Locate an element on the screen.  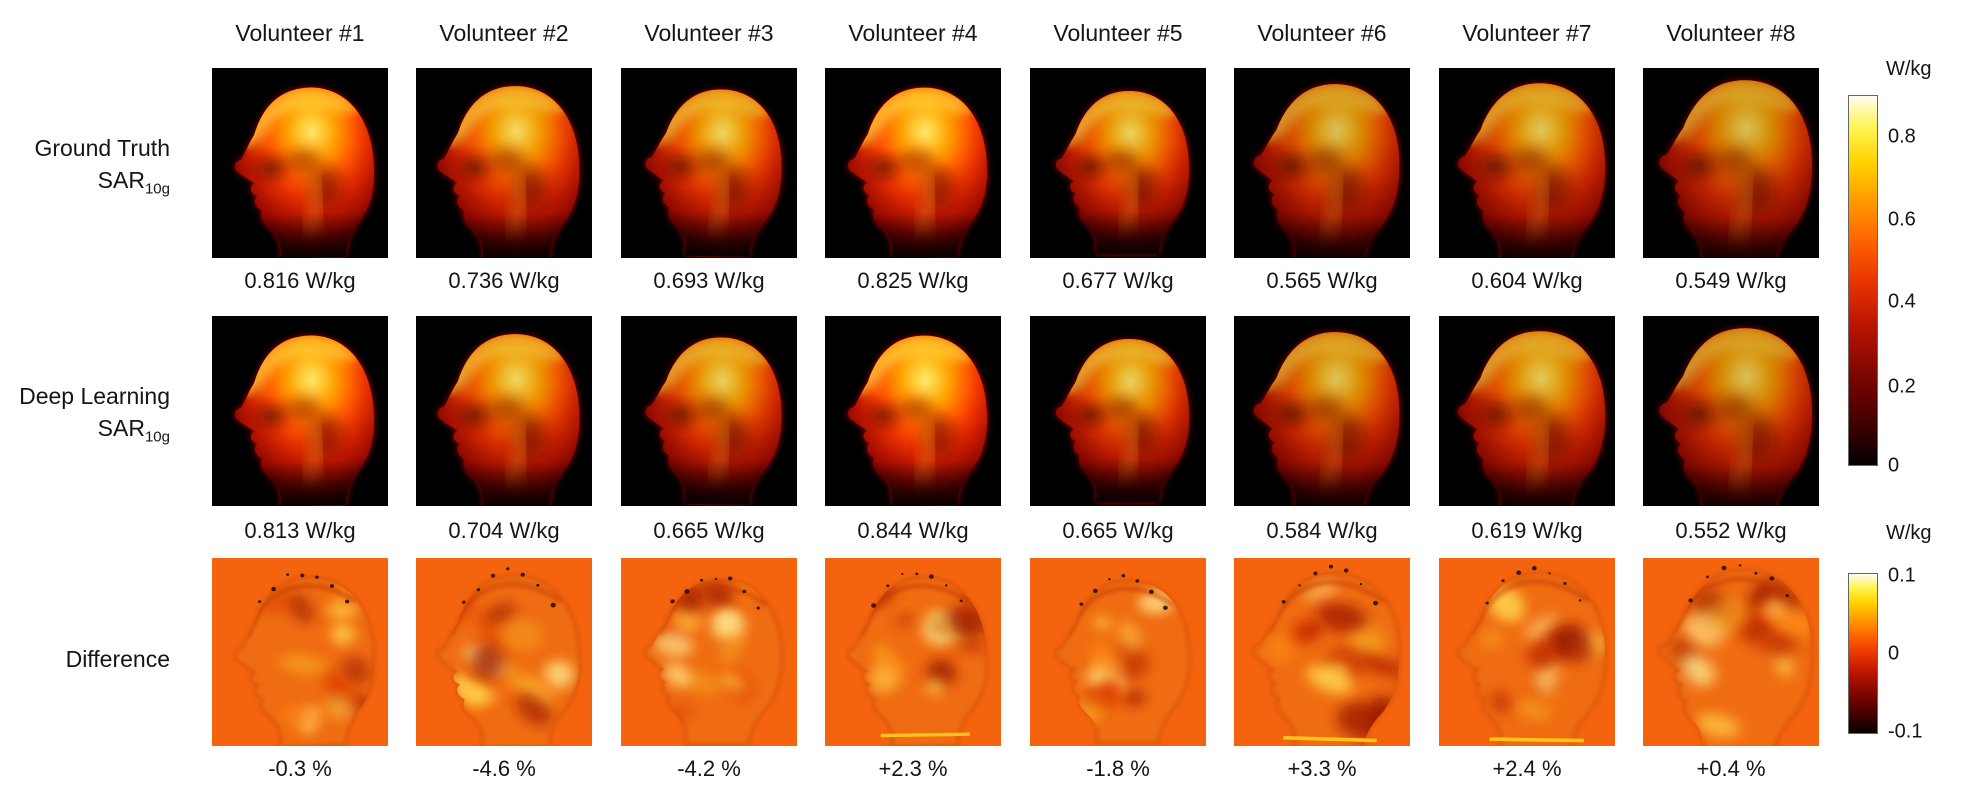
peak-sar-ground-truth-value: 0.736 W/kg is located at coordinates (504, 280).